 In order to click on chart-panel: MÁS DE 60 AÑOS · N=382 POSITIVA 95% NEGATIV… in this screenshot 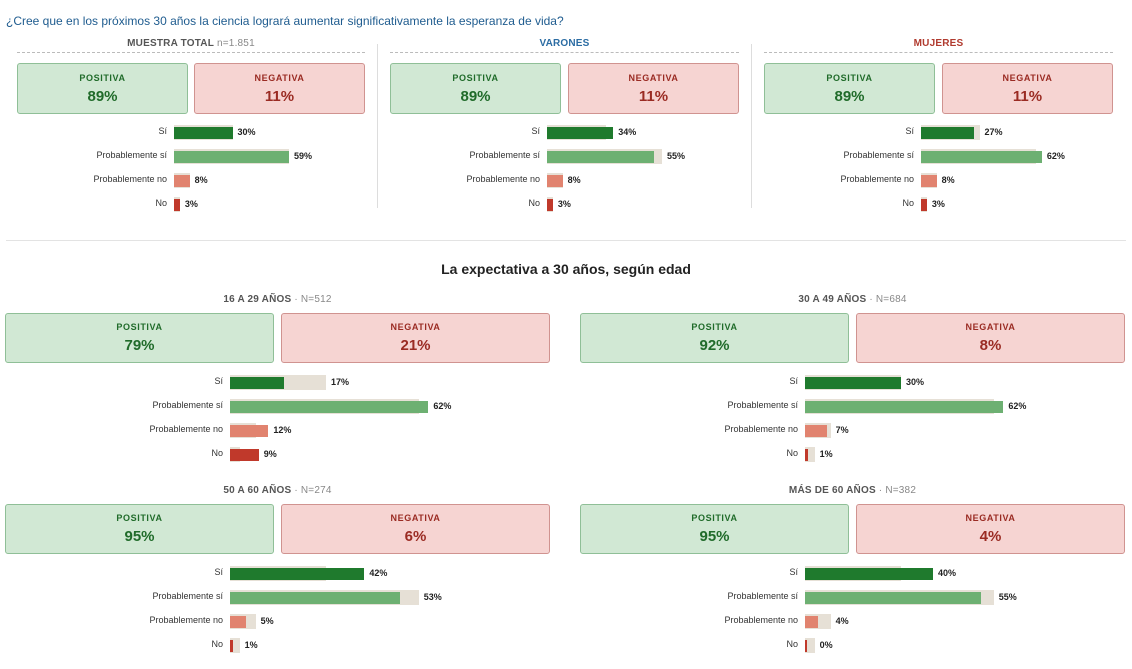, I will do `click(852, 577)`.